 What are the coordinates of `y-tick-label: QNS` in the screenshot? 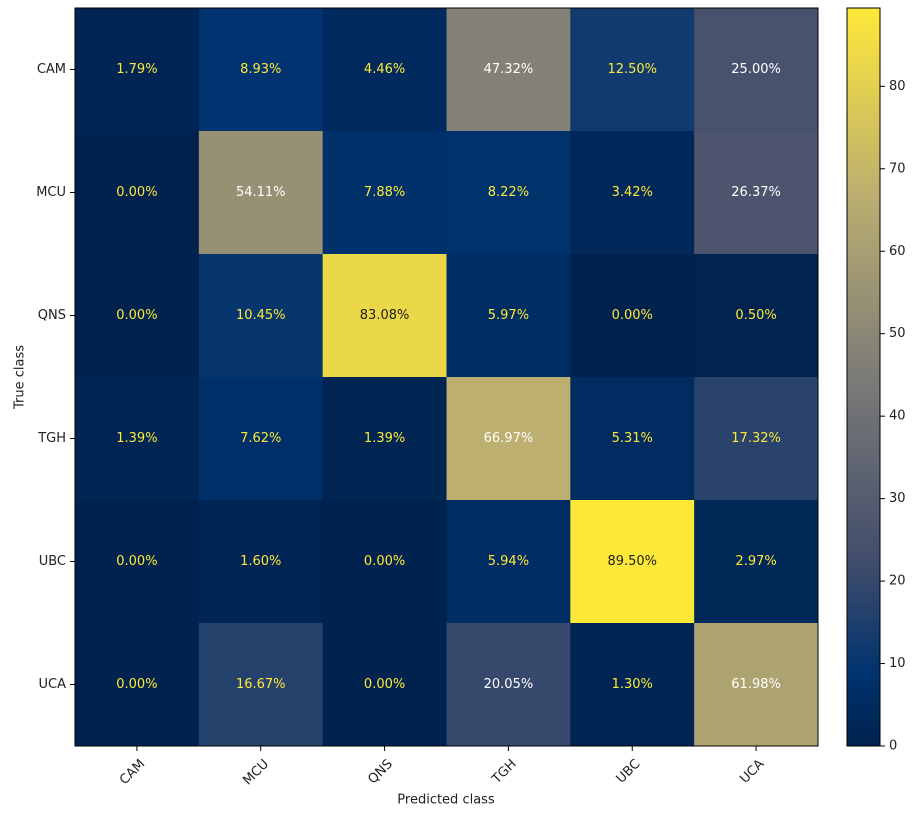 It's located at (52, 315).